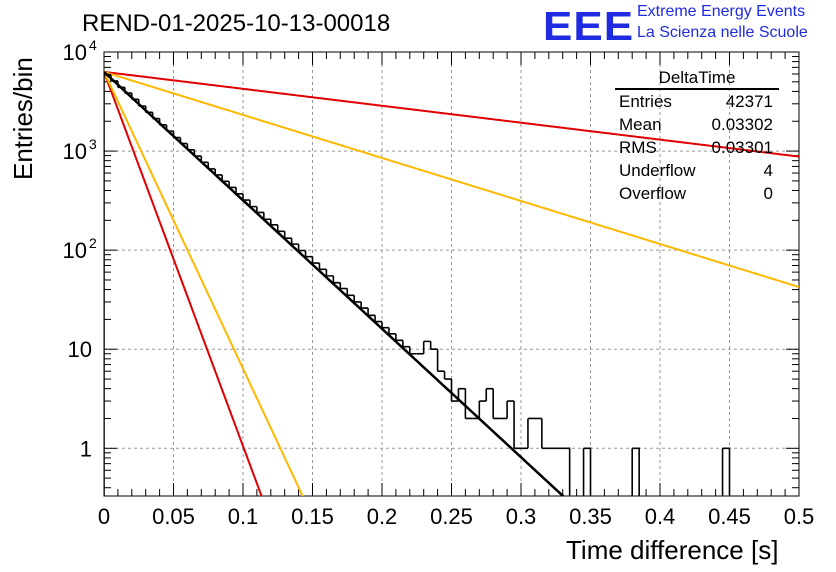 Image resolution: width=836 pixels, height=572 pixels. Describe the element at coordinates (173, 516) in the screenshot. I see `x-tick-label: 0.05` at that location.